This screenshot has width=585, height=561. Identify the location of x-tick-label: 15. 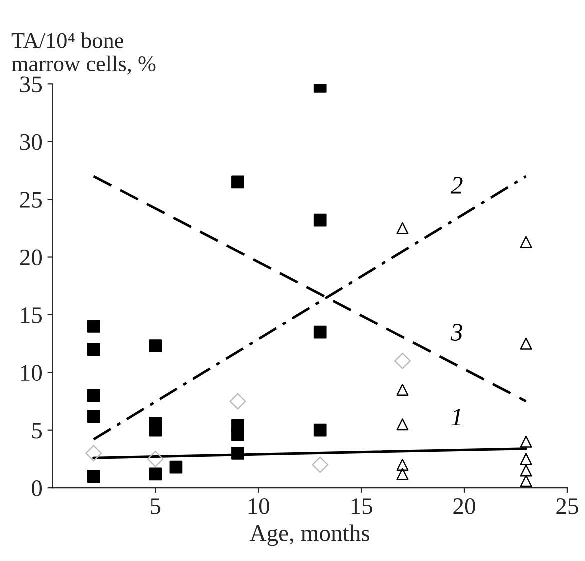
(362, 506).